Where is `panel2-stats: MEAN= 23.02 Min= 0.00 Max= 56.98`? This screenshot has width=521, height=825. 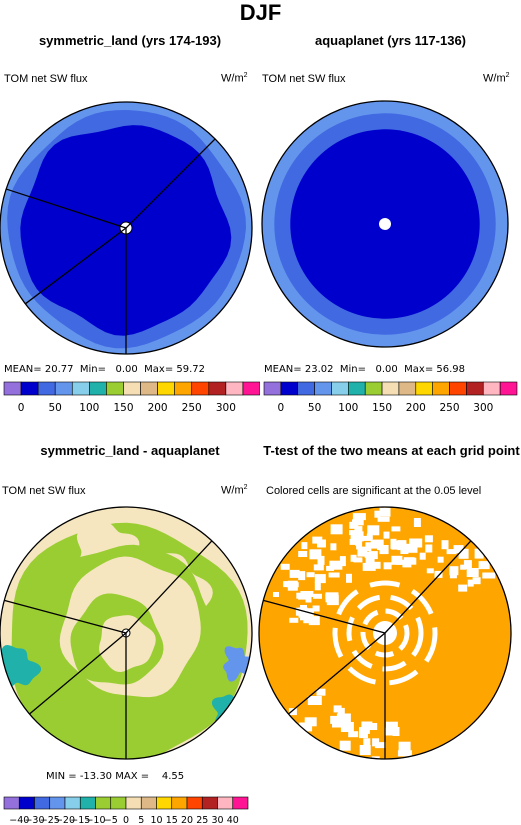 panel2-stats: MEAN= 23.02 Min= 0.00 Max= 56.98 is located at coordinates (365, 369).